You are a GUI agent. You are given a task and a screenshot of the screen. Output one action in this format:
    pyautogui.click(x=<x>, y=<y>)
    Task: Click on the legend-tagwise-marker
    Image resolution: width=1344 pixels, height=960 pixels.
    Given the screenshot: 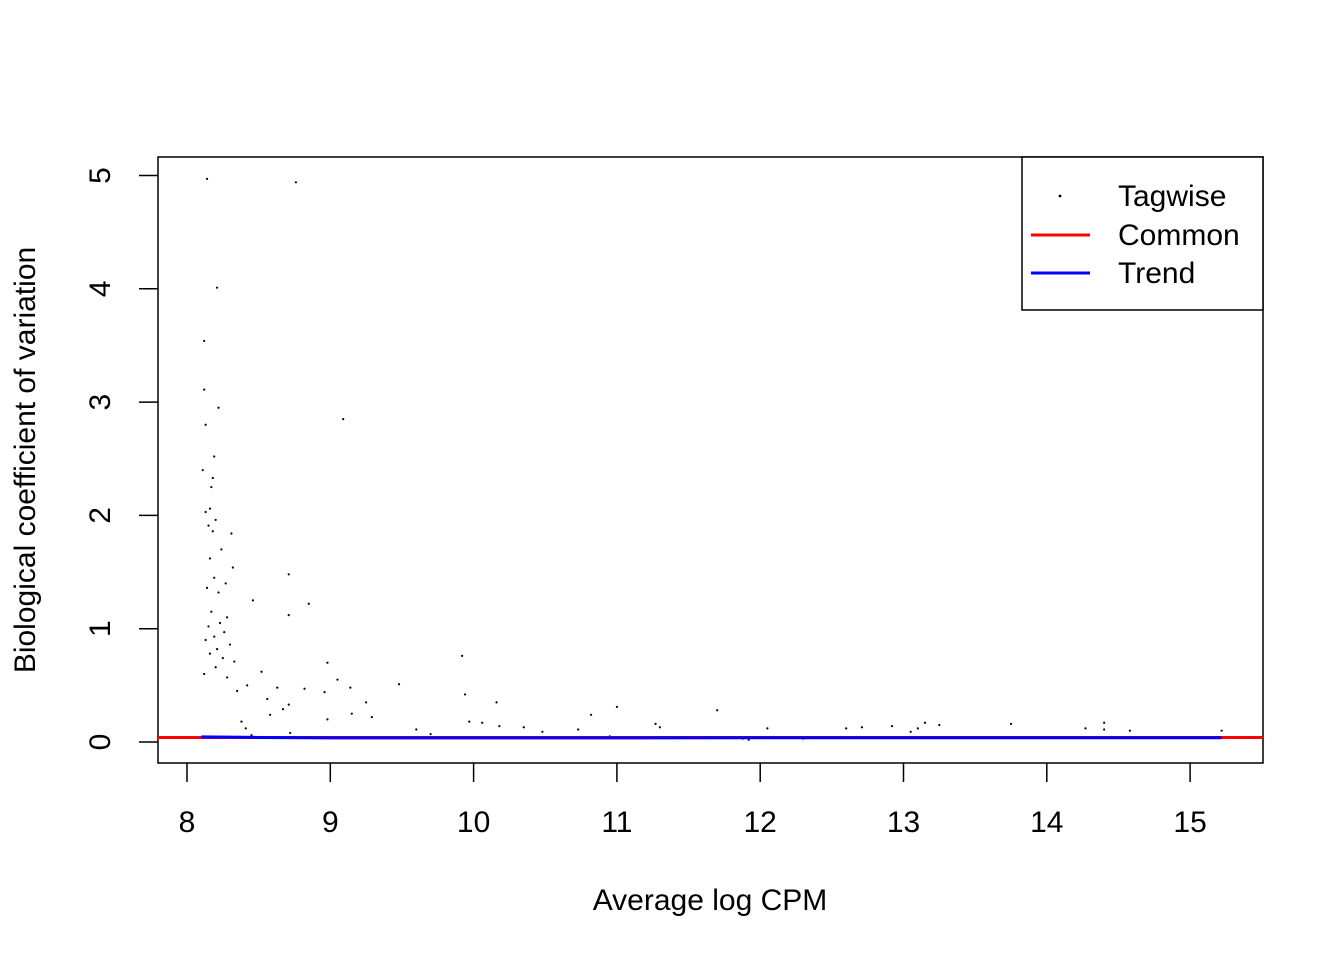 What is the action you would take?
    pyautogui.click(x=1060, y=196)
    